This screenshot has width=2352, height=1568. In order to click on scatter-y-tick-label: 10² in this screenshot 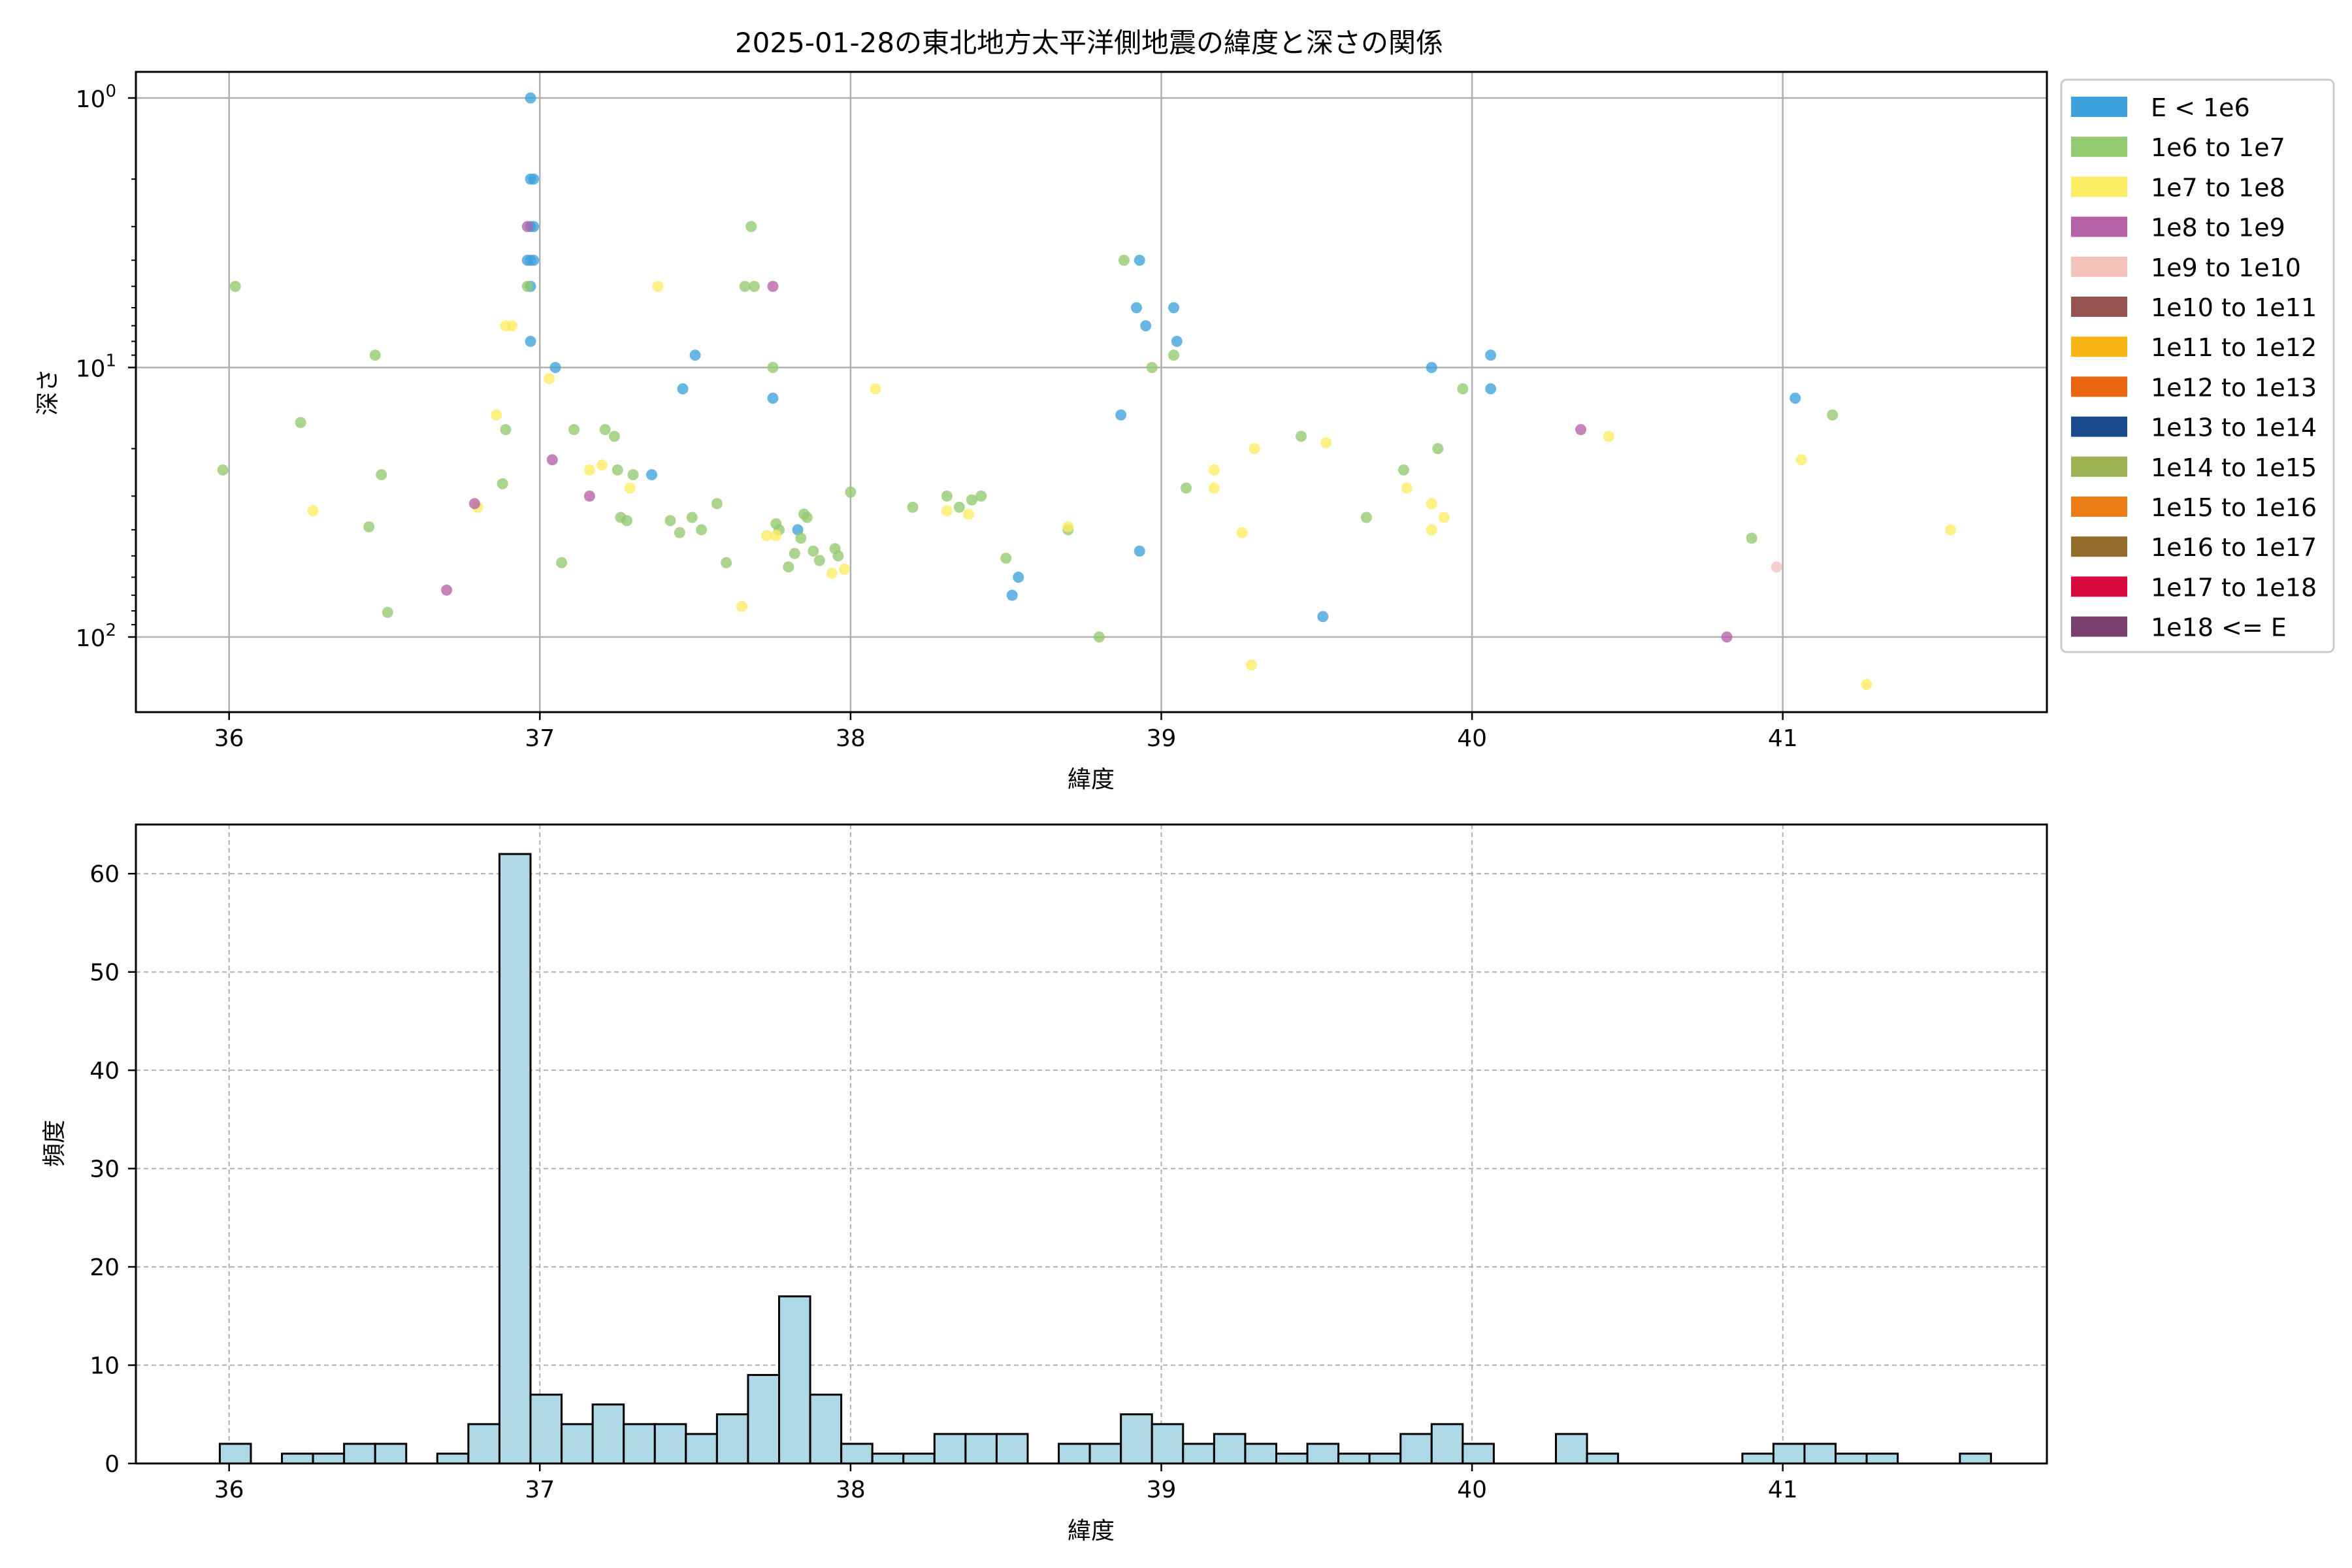, I will do `click(96, 636)`.